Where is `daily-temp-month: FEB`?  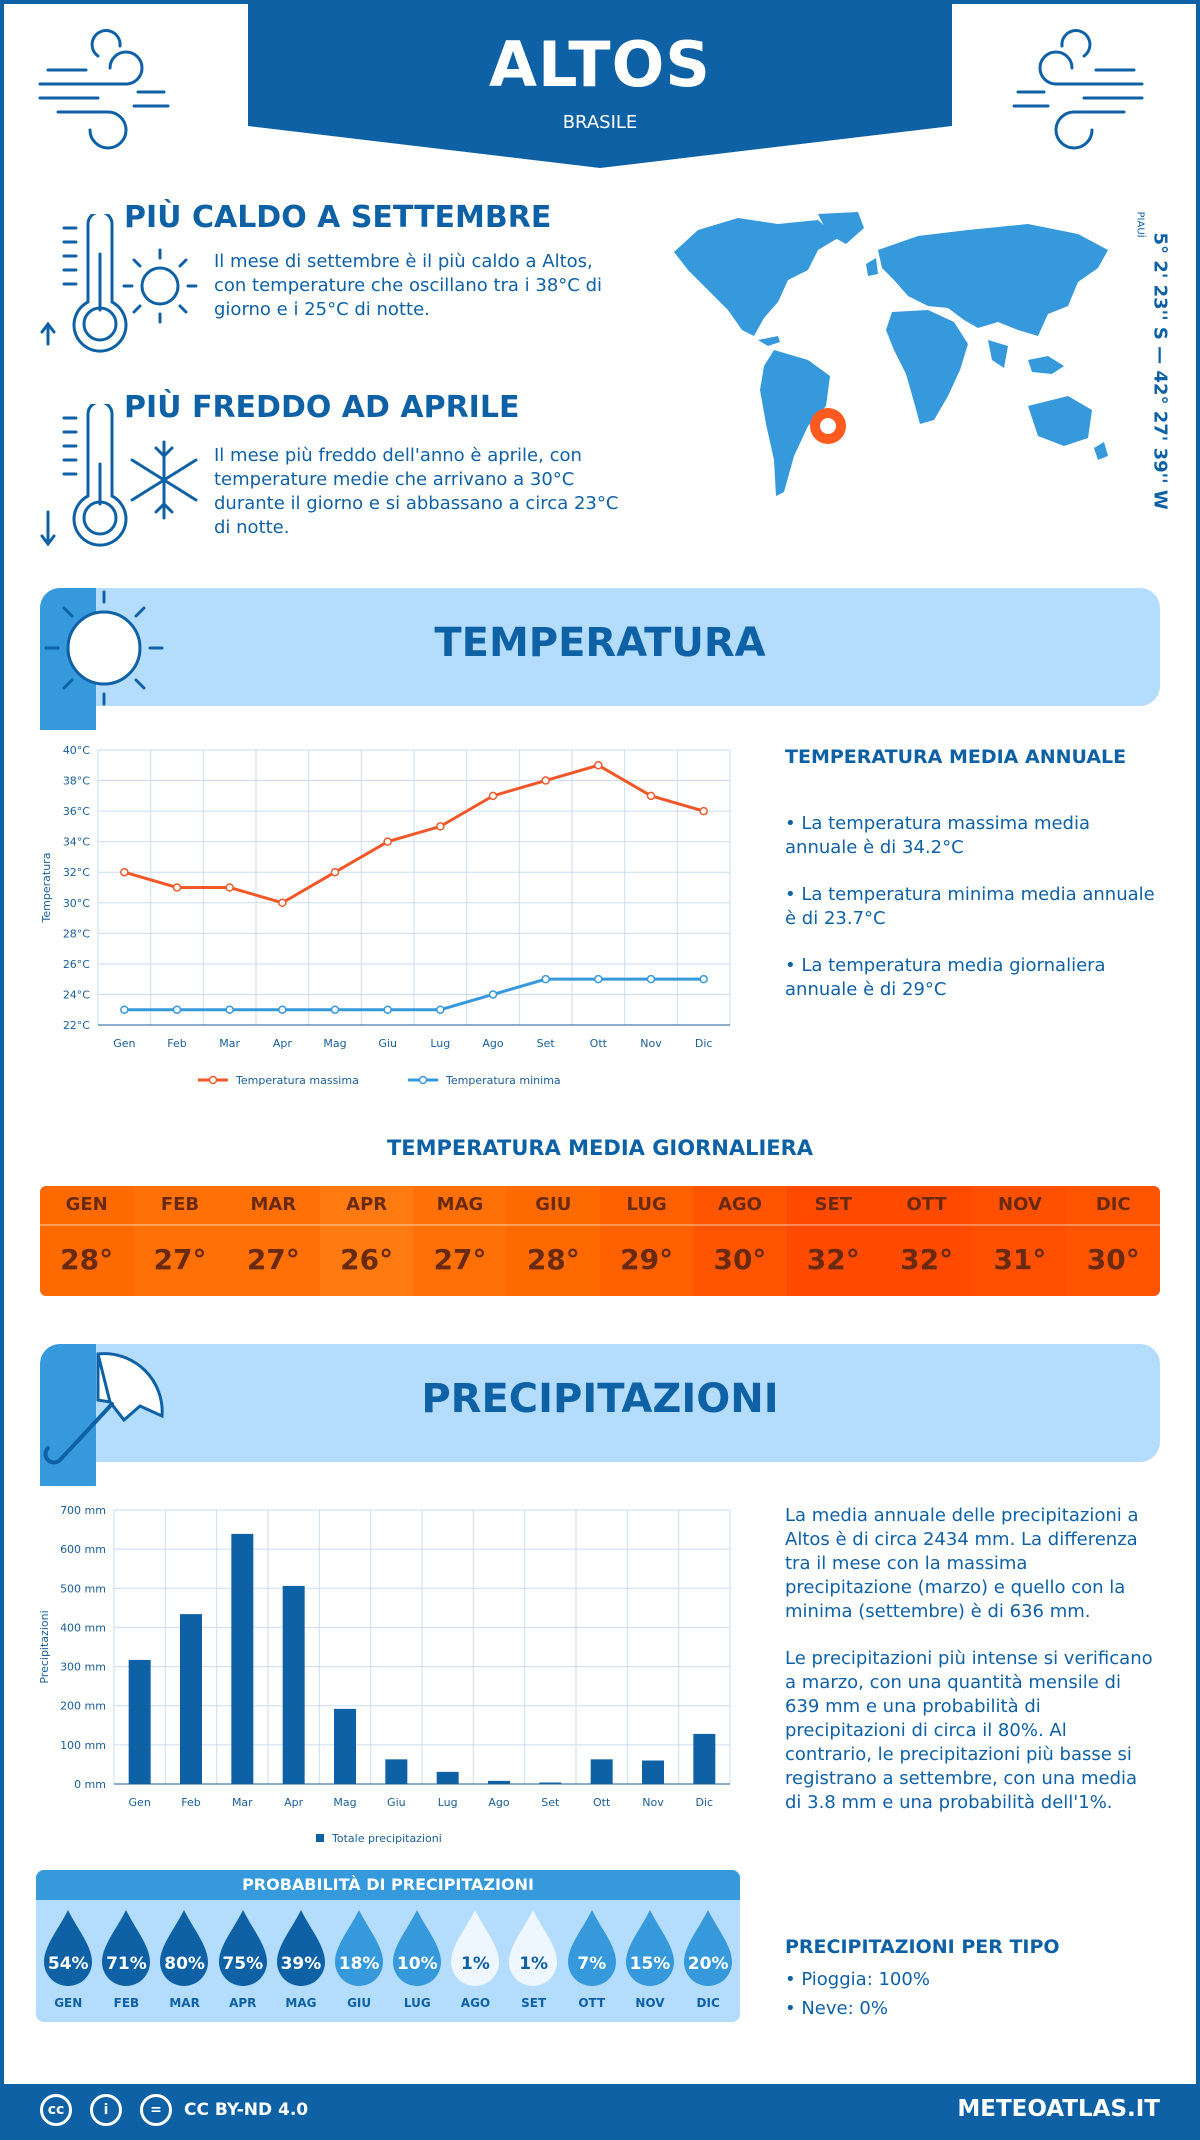
daily-temp-month: FEB is located at coordinates (180, 1206).